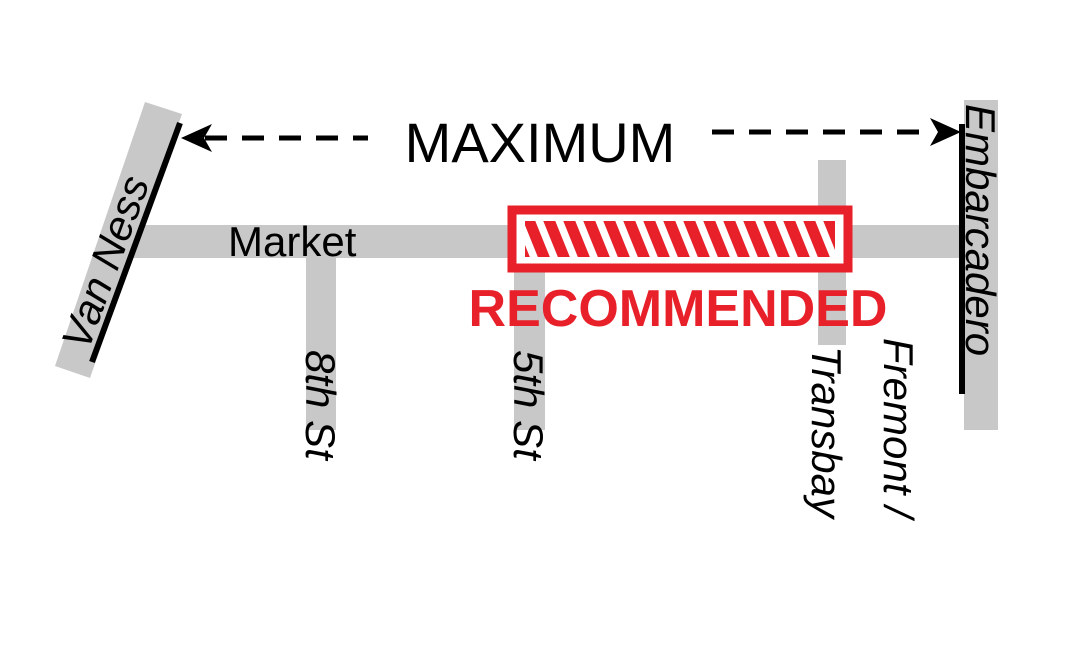 The height and width of the screenshot is (663, 1078). What do you see at coordinates (981, 265) in the screenshot?
I see `embarcadero-street` at bounding box center [981, 265].